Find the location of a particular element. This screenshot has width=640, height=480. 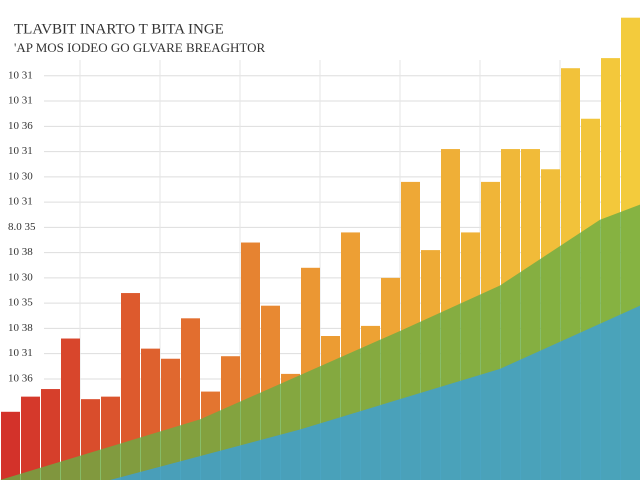

chart-subtitle: 'AP MOS IODEO GO GLVARE BREAGHTOR is located at coordinates (140, 47).